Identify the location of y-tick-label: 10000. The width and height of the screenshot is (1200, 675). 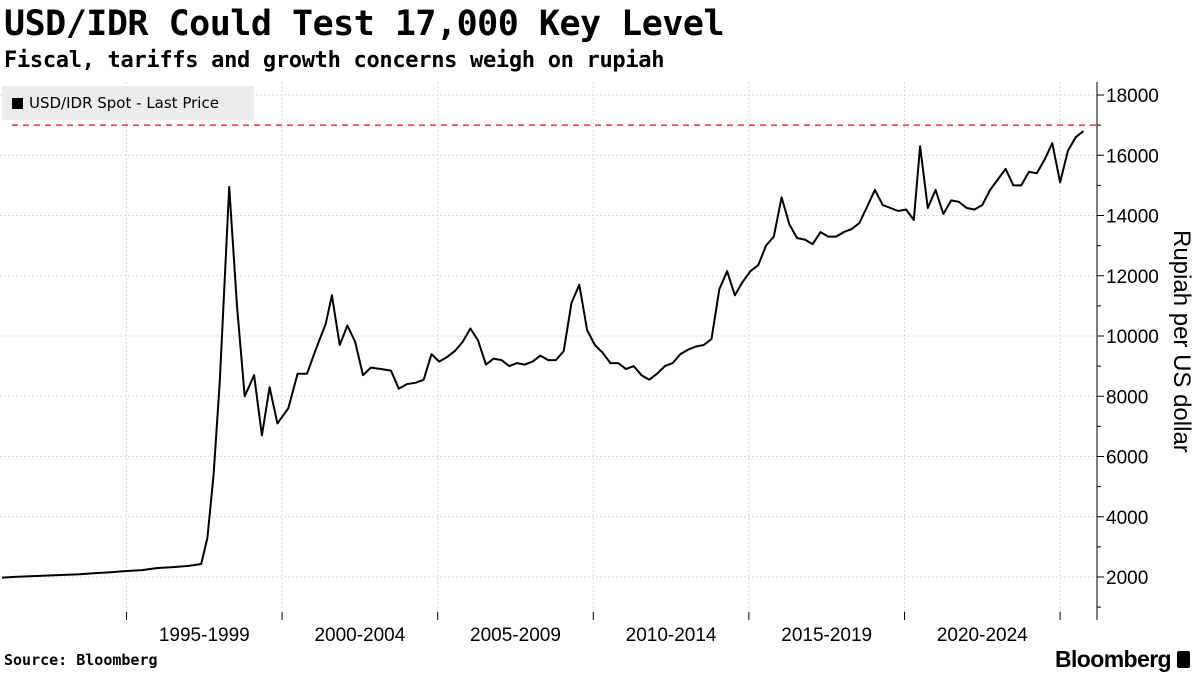
(1132, 337).